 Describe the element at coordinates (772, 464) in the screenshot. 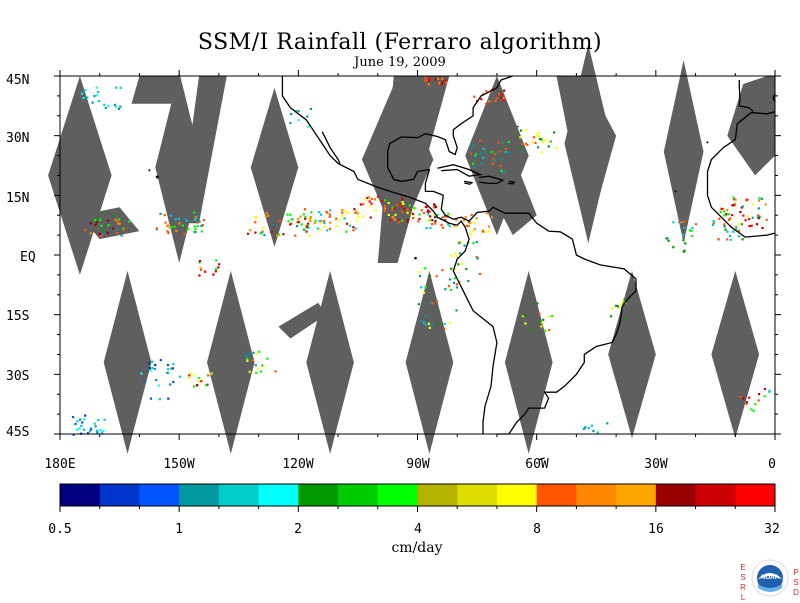

I see `lon-label-0: 0` at that location.